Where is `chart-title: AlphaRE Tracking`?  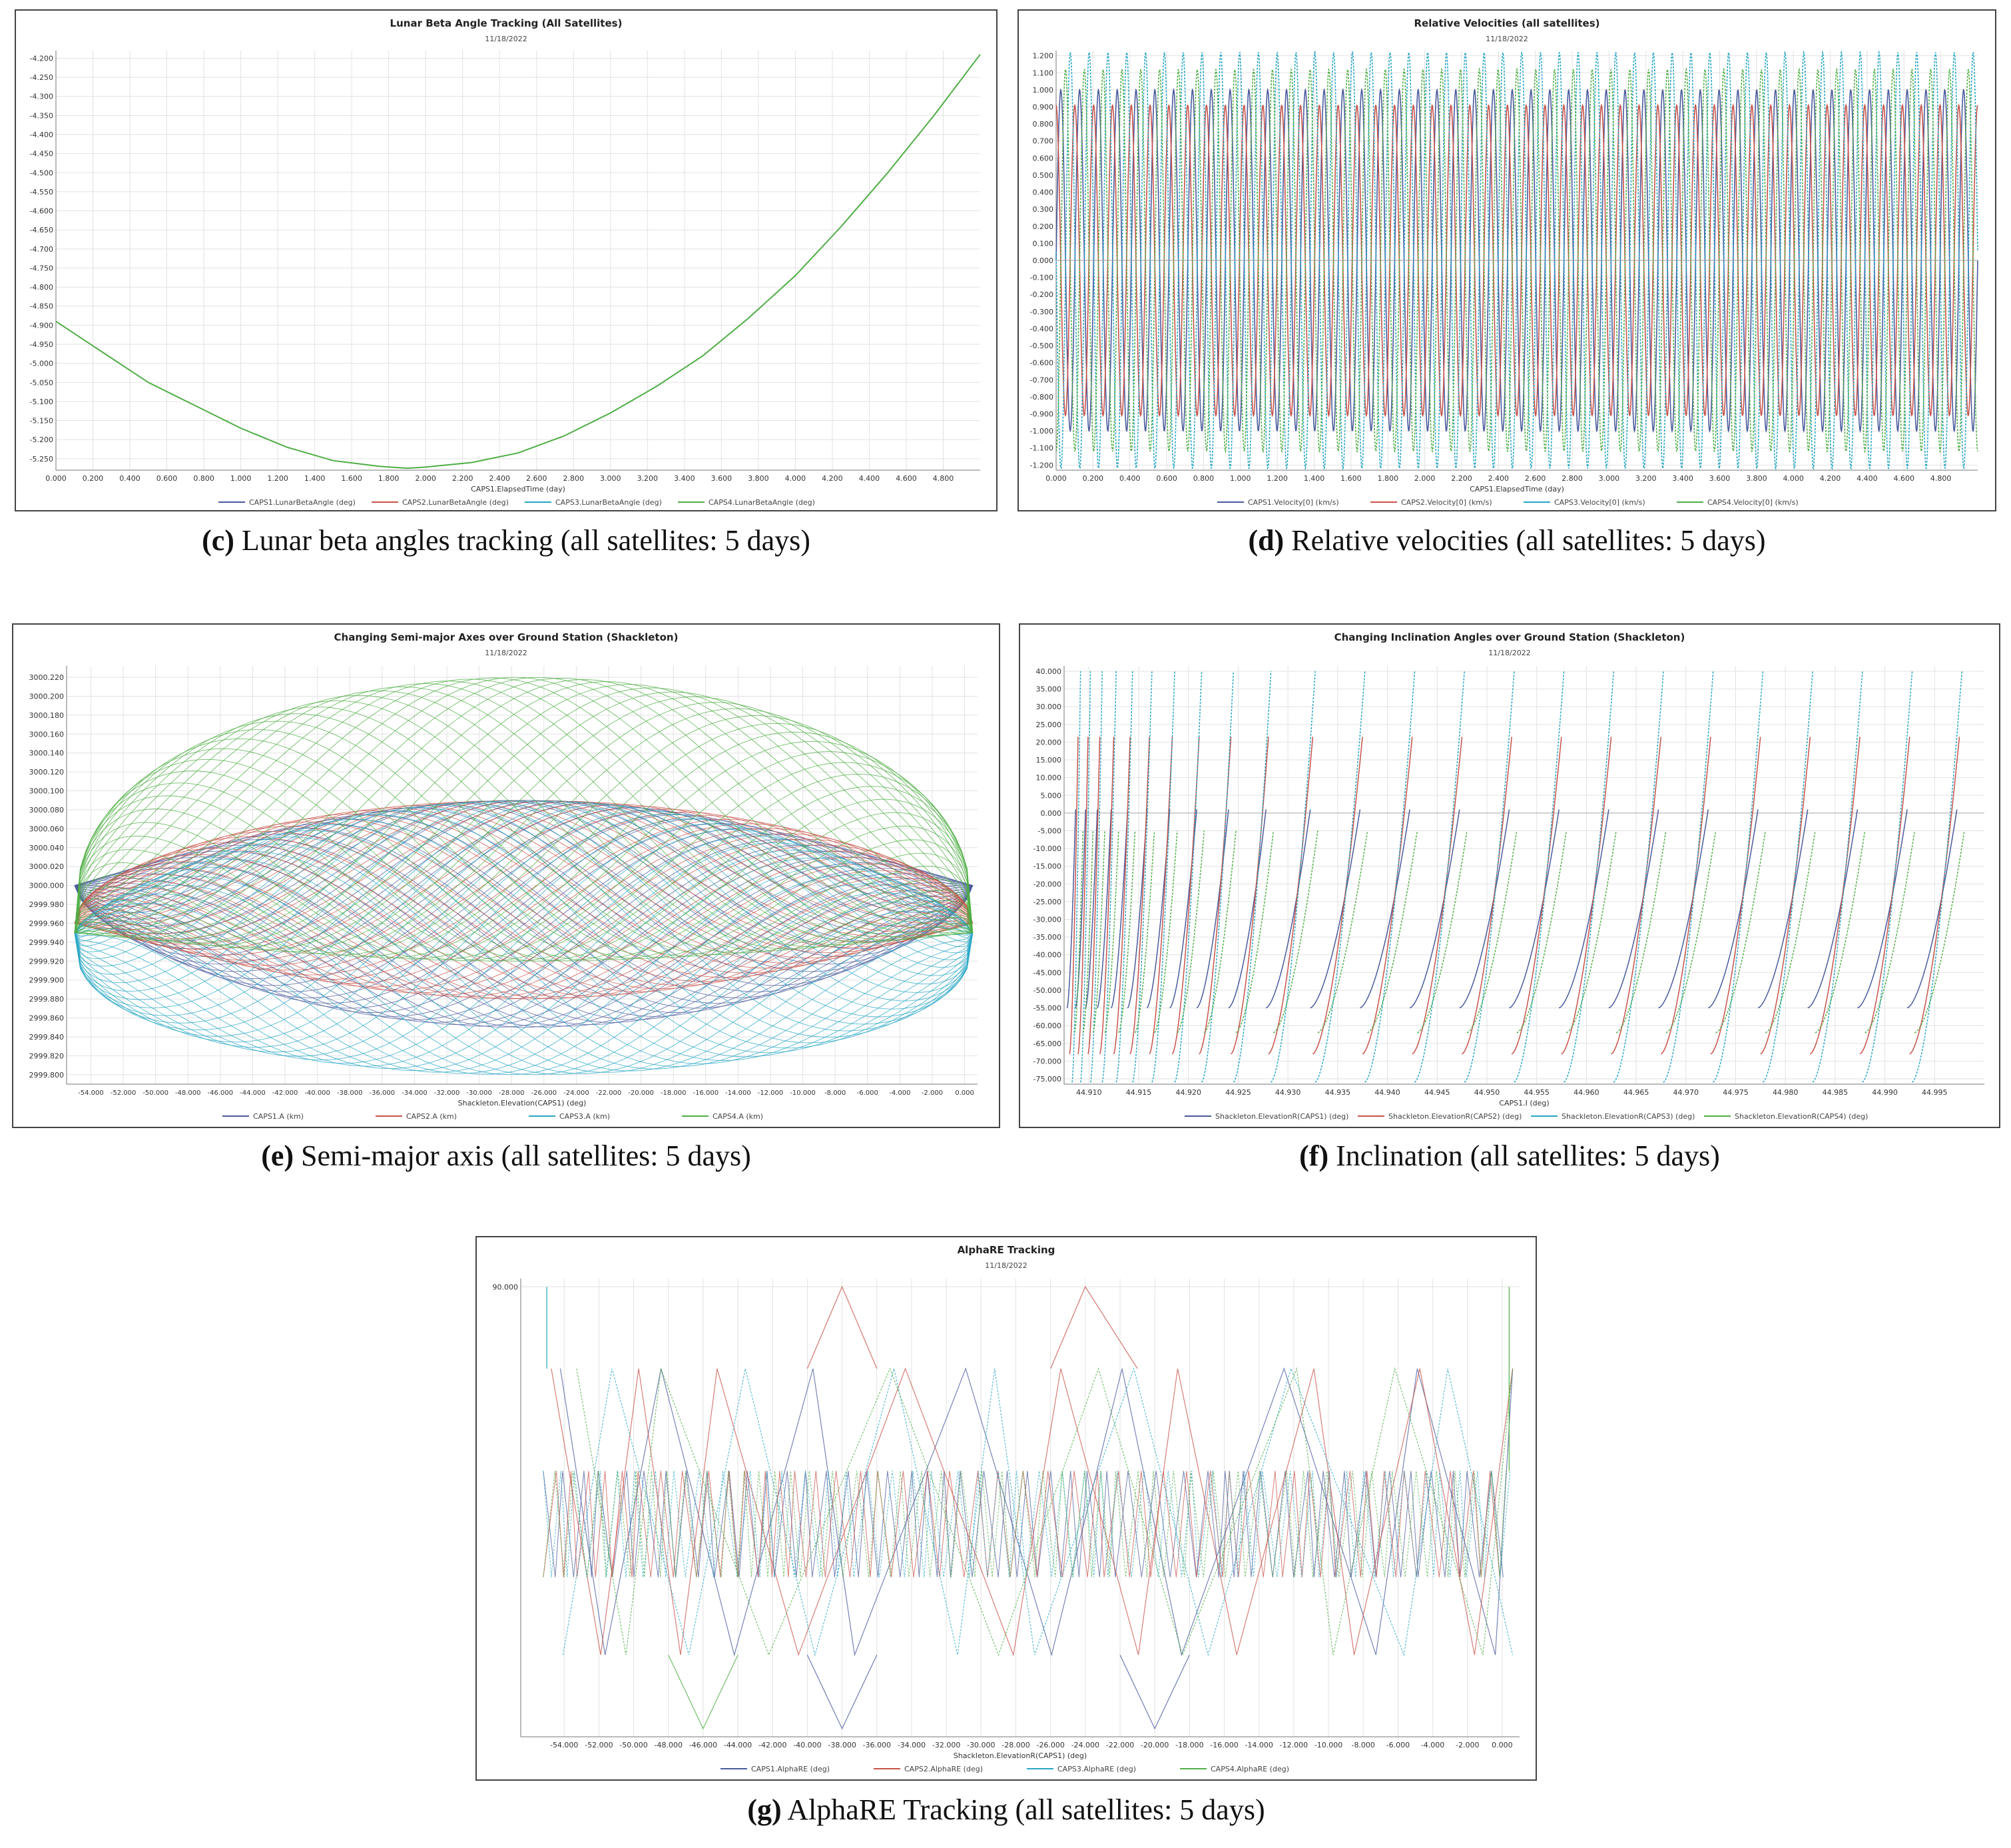 chart-title: AlphaRE Tracking is located at coordinates (1006, 1250).